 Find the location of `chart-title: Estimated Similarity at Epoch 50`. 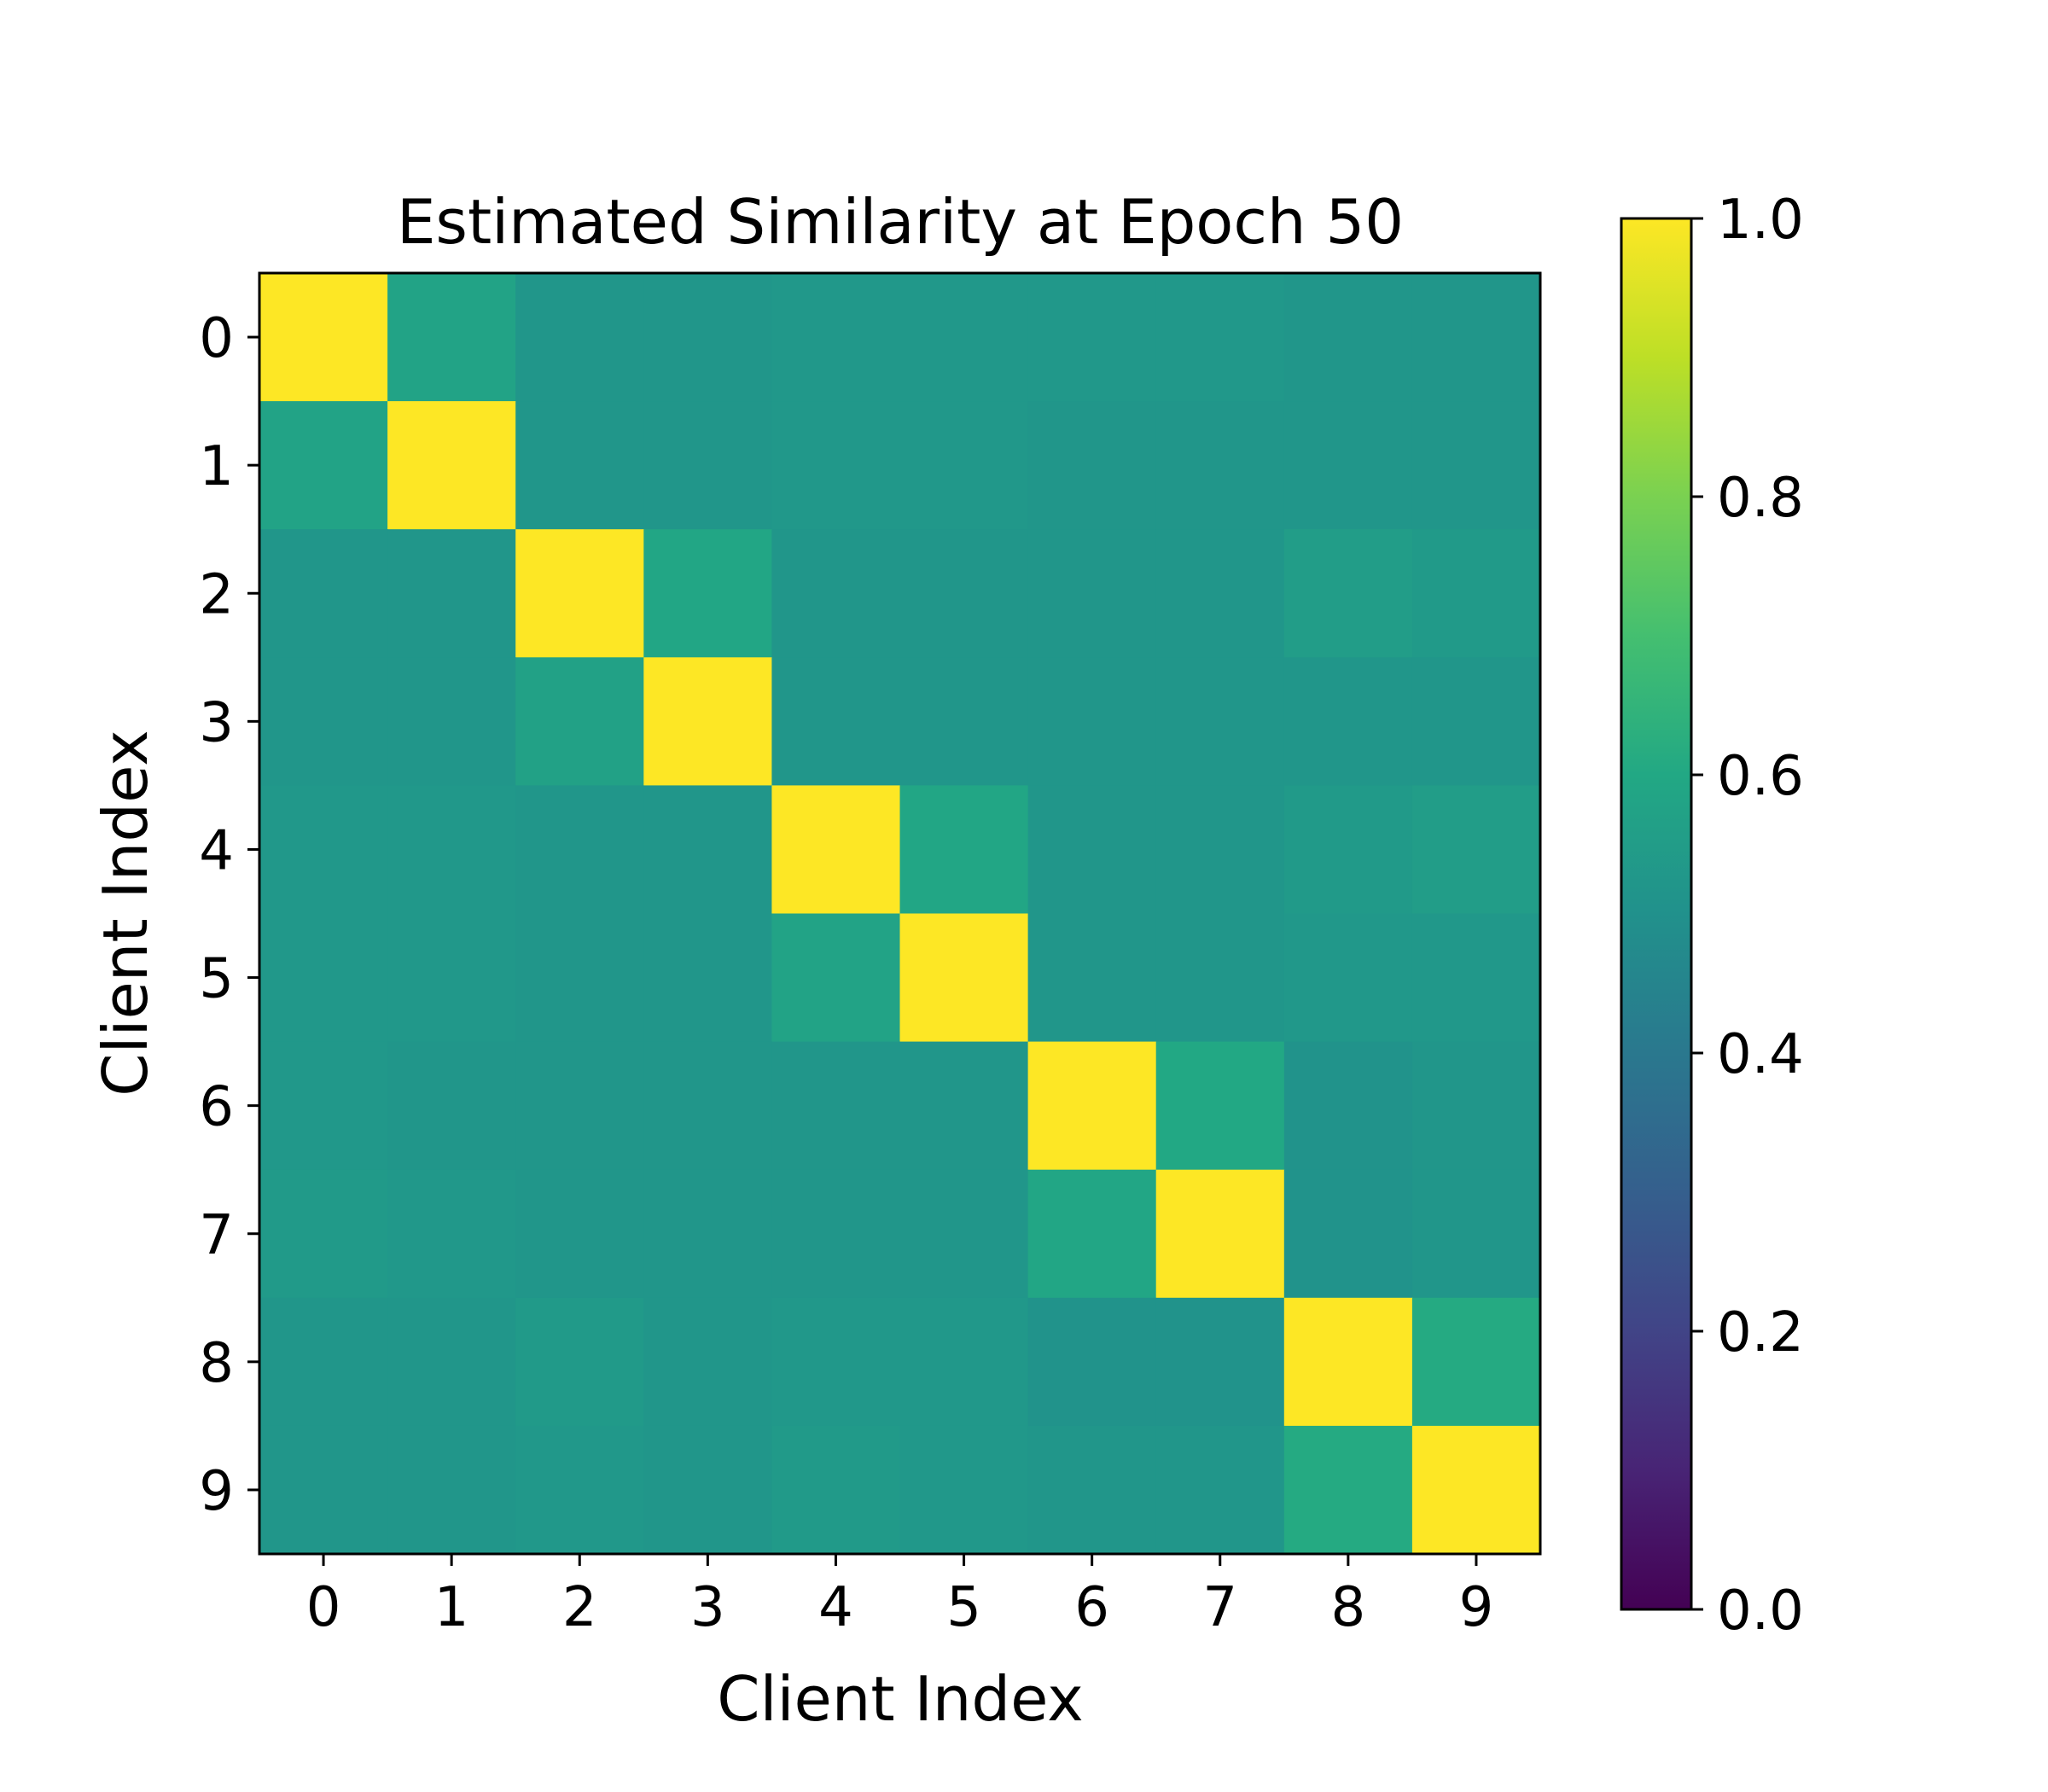

chart-title: Estimated Similarity at Epoch 50 is located at coordinates (901, 222).